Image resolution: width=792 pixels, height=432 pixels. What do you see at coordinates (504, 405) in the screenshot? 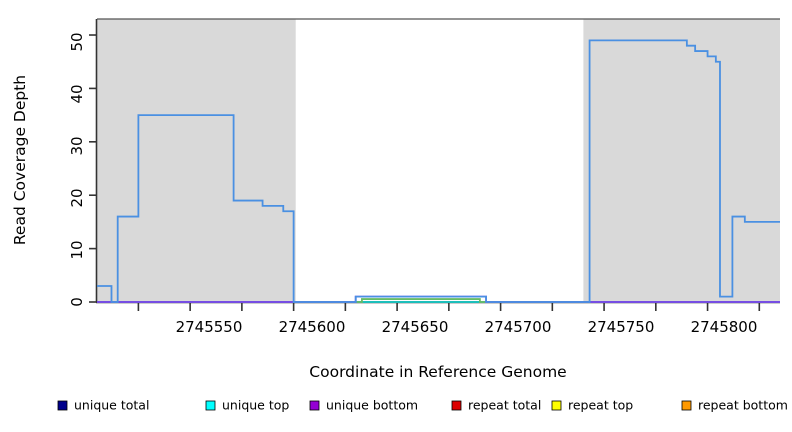
I see `legend-label-repeat-total: repeat total` at bounding box center [504, 405].